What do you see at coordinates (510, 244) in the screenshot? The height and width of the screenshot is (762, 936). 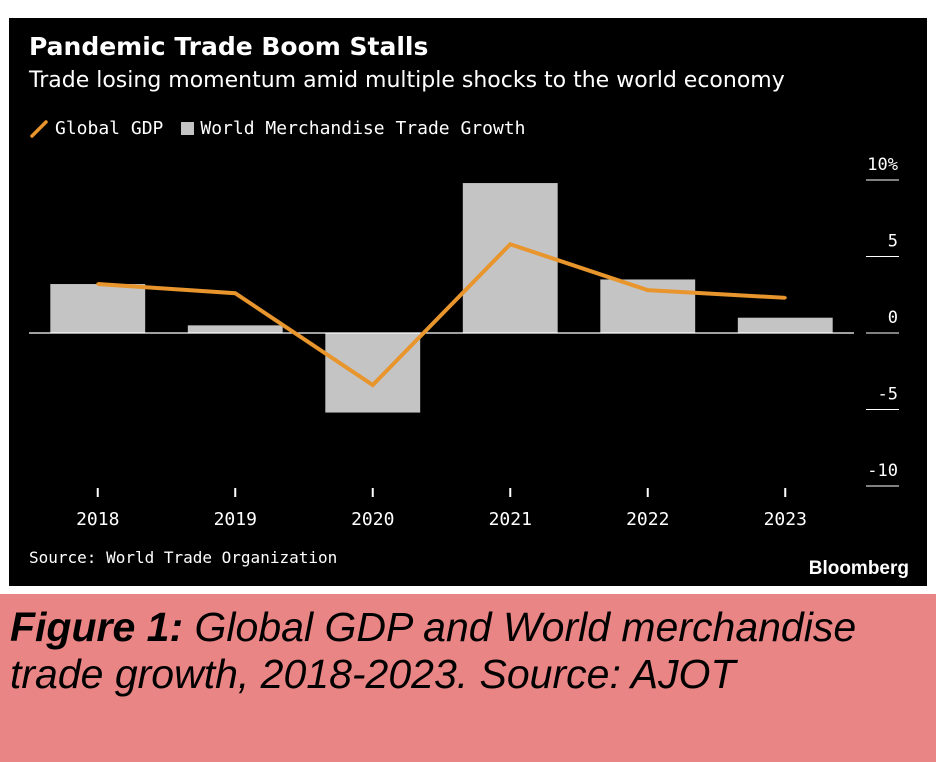 I see `gdp-point-2021` at bounding box center [510, 244].